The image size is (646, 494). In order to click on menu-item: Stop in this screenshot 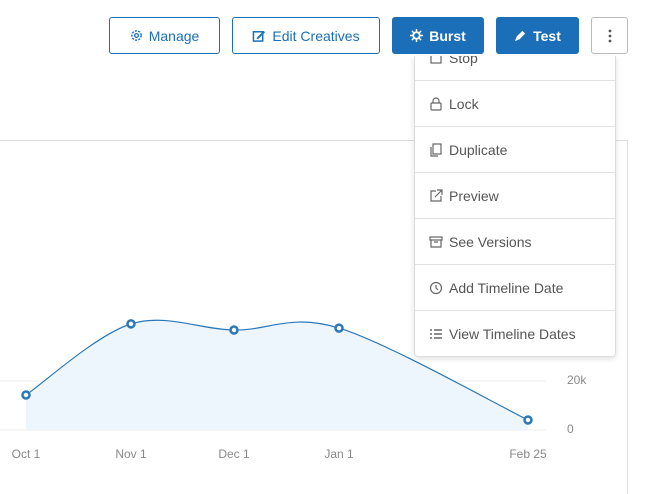, I will do `click(515, 68)`.